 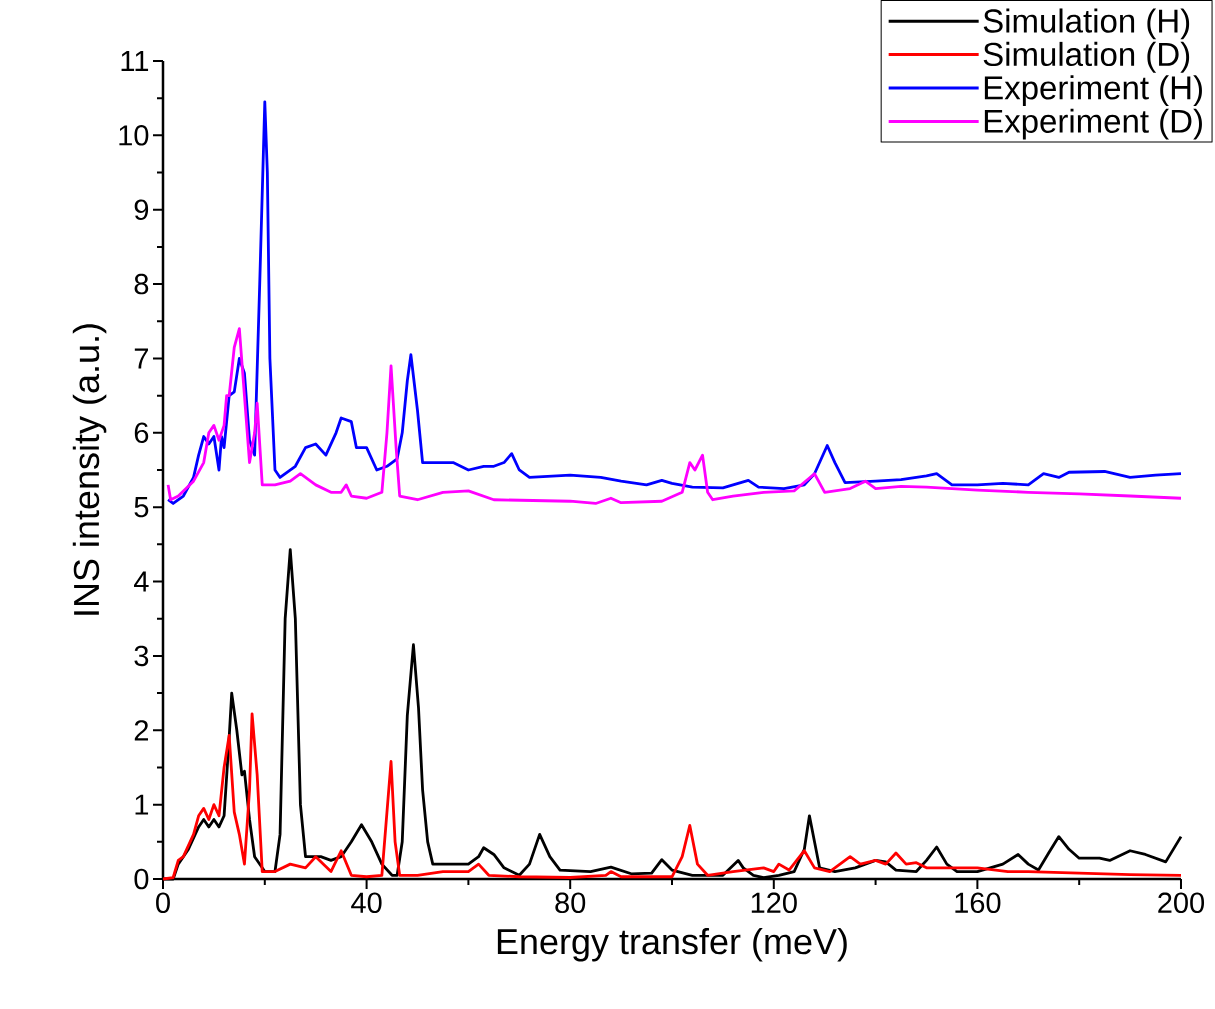 What do you see at coordinates (141, 879) in the screenshot?
I see `y-tick-label: 0` at bounding box center [141, 879].